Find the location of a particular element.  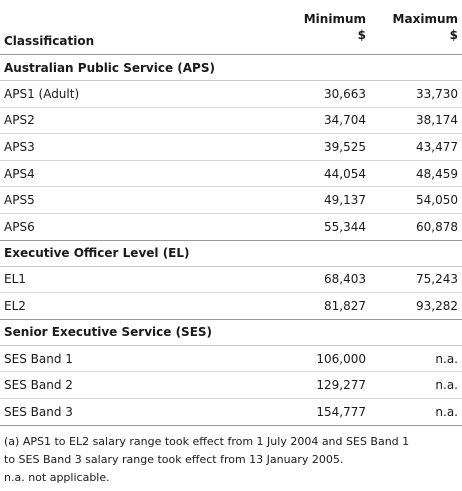

section-title: Senior Executive Service (SES) is located at coordinates (108, 332).